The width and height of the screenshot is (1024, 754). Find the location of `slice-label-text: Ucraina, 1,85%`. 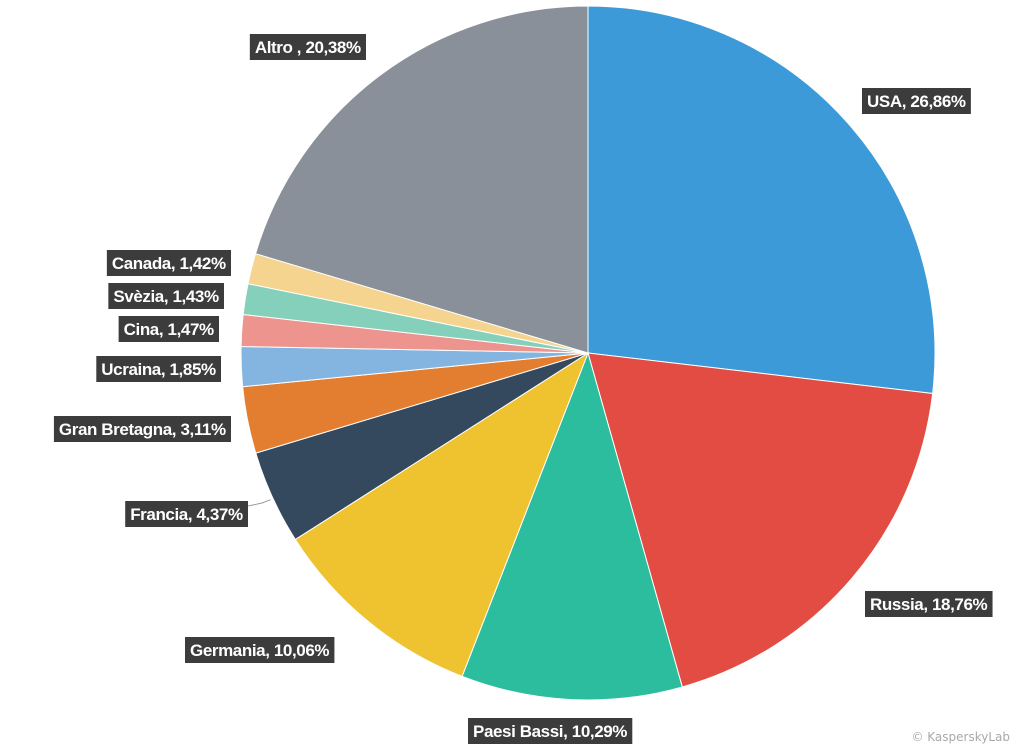

slice-label-text: Ucraina, 1,85% is located at coordinates (158, 369).